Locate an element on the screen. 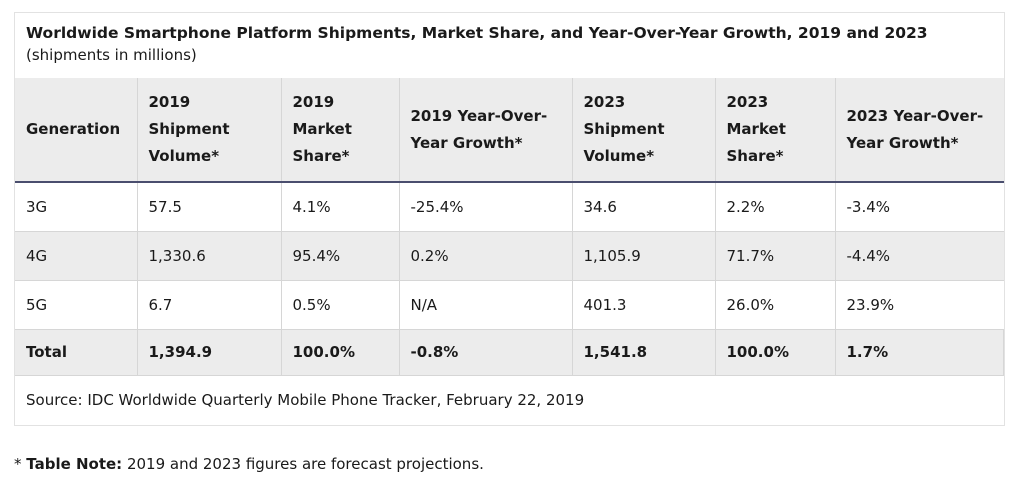  table-cell: 1,394.9 is located at coordinates (209, 352).